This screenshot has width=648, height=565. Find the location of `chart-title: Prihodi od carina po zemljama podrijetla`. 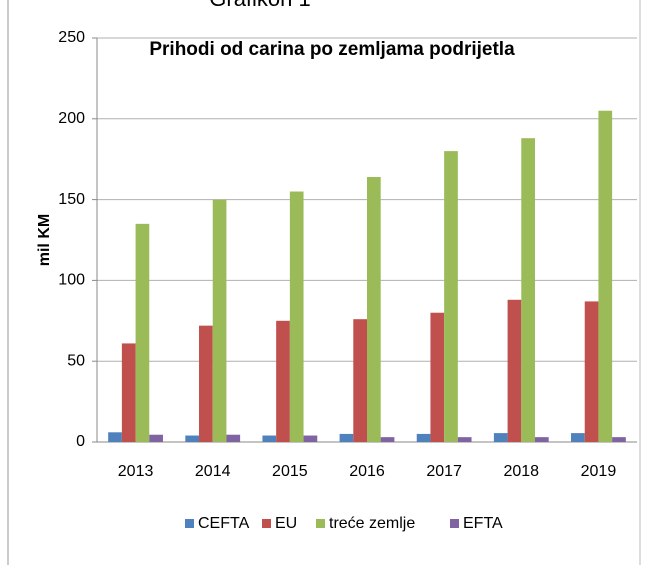

chart-title: Prihodi od carina po zemljama podrijetla is located at coordinates (332, 49).